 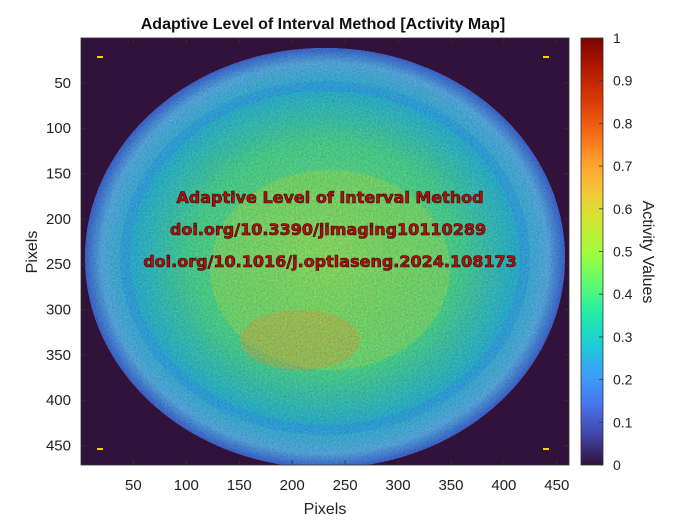 I want to click on overlay-method-name: Adaptive Level of Interval Method, so click(x=329, y=197).